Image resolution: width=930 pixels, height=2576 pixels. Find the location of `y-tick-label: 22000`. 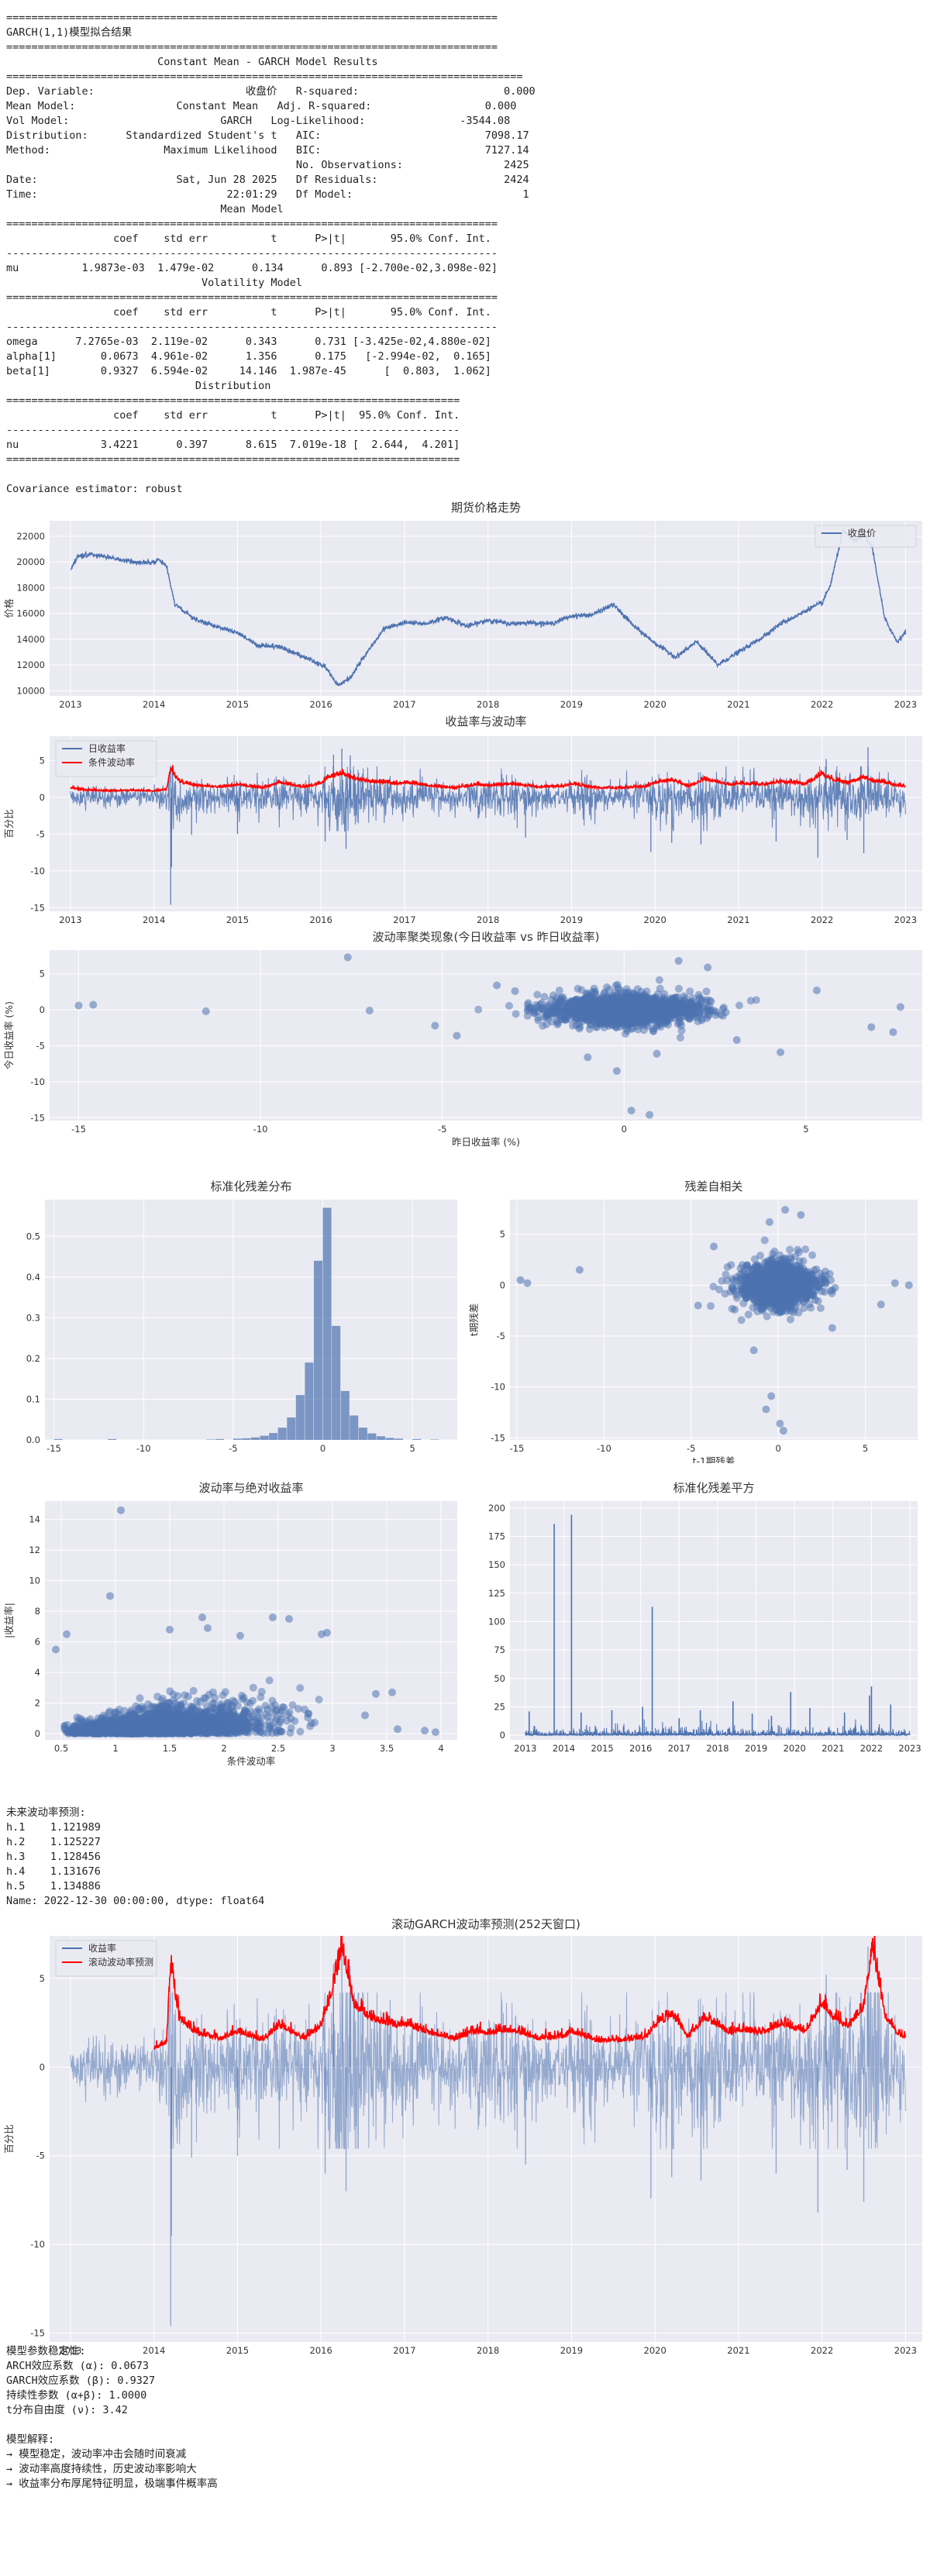

y-tick-label: 22000 is located at coordinates (30, 536).